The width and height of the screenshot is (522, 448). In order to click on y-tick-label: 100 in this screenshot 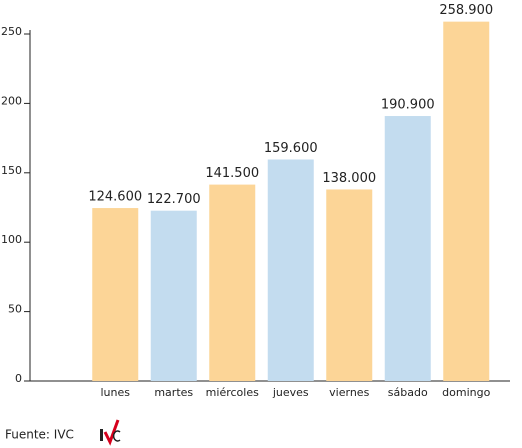, I will do `click(11, 239)`.